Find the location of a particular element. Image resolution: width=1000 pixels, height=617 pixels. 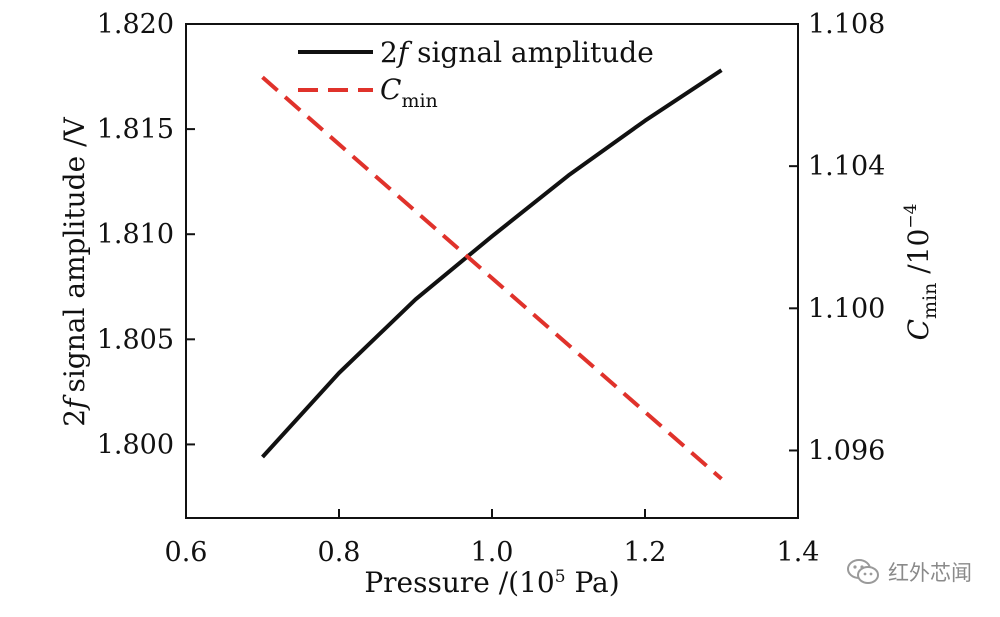

x-tick-label: 0.8 is located at coordinates (339, 552).